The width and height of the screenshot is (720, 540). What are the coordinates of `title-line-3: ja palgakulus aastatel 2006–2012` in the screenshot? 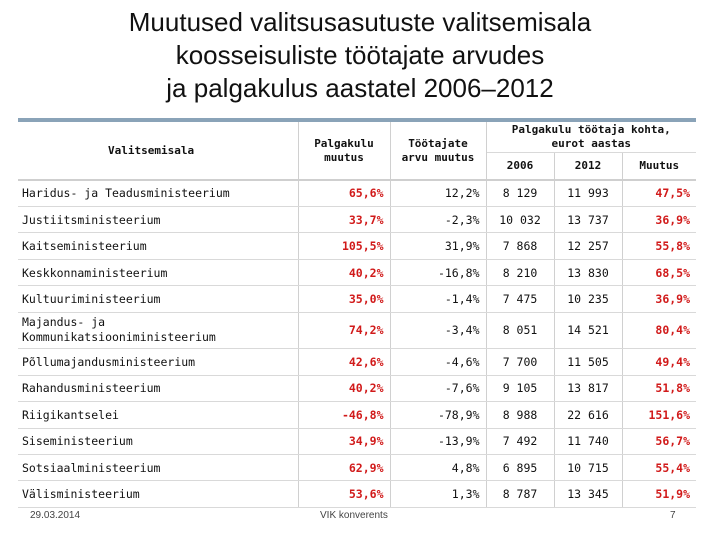 It's located at (360, 88).